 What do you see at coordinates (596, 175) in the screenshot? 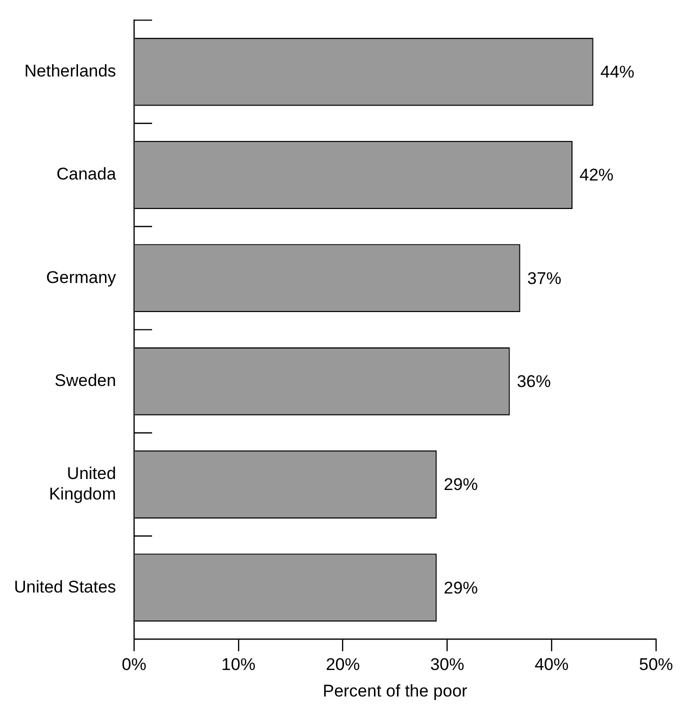
I see `data-label: 42%` at bounding box center [596, 175].